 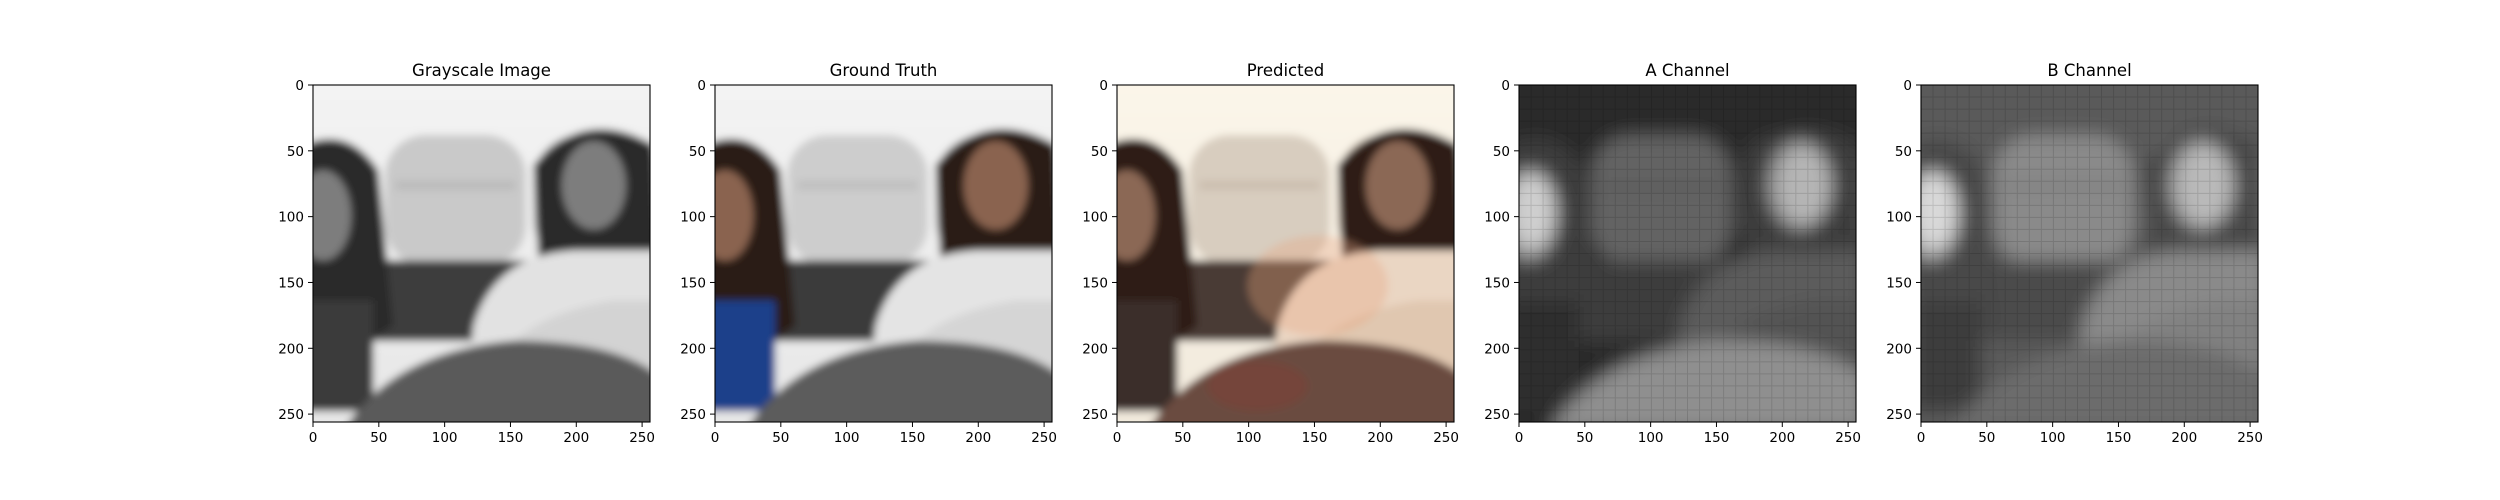 What do you see at coordinates (884, 70) in the screenshot?
I see `panel-title: Ground Truth` at bounding box center [884, 70].